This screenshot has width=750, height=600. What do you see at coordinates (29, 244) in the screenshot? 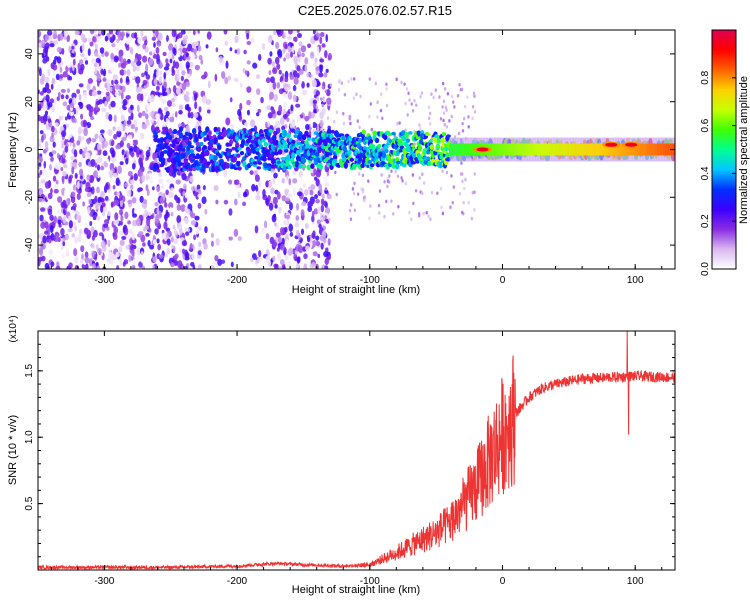
I see `y-tick-label: -40` at bounding box center [29, 244].